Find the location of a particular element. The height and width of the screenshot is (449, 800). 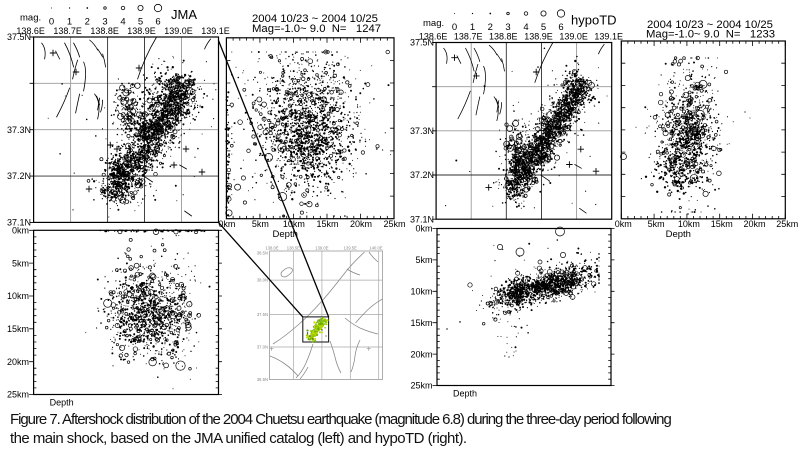

svg-text: JMA is located at coordinates (184, 14).